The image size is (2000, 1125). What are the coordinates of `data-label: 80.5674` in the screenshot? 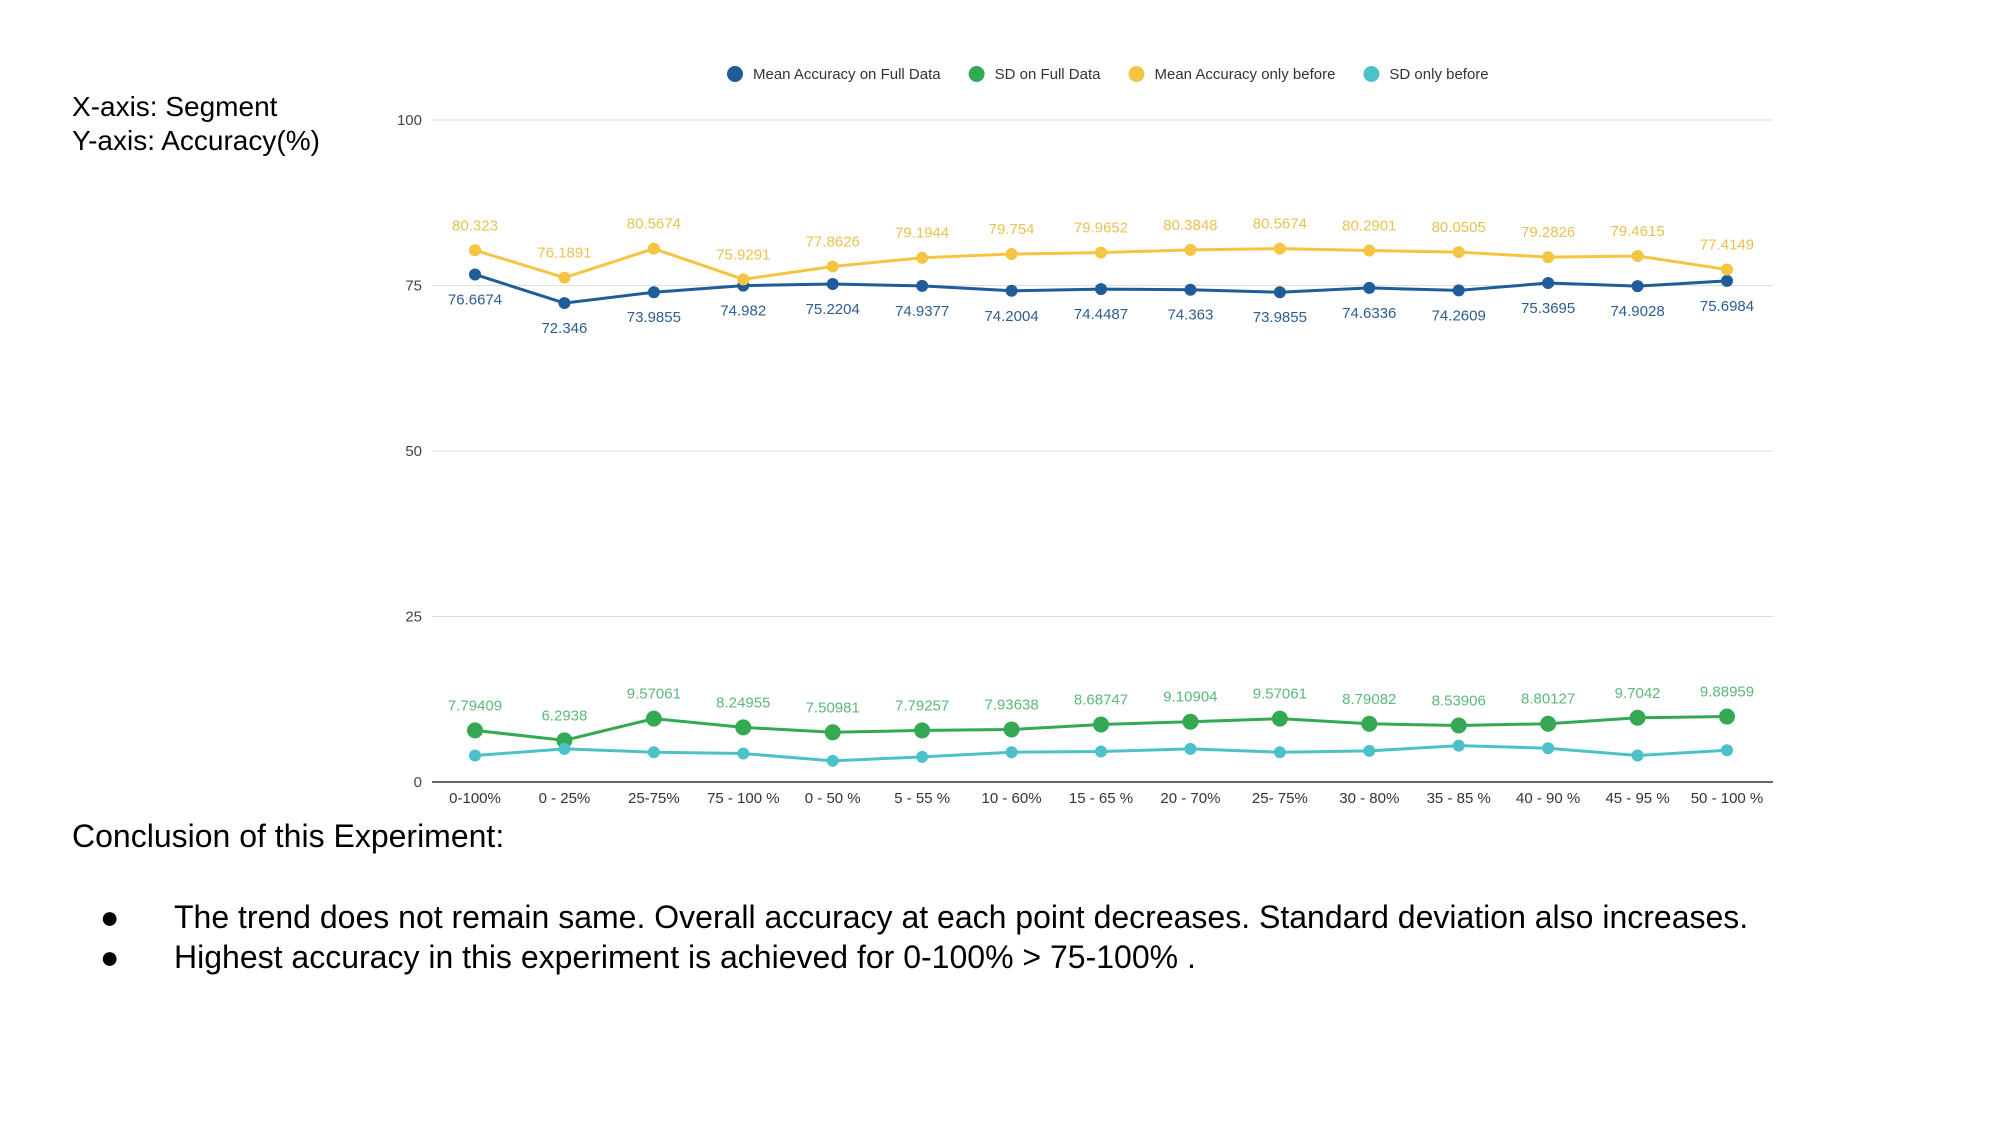 It's located at (1280, 224).